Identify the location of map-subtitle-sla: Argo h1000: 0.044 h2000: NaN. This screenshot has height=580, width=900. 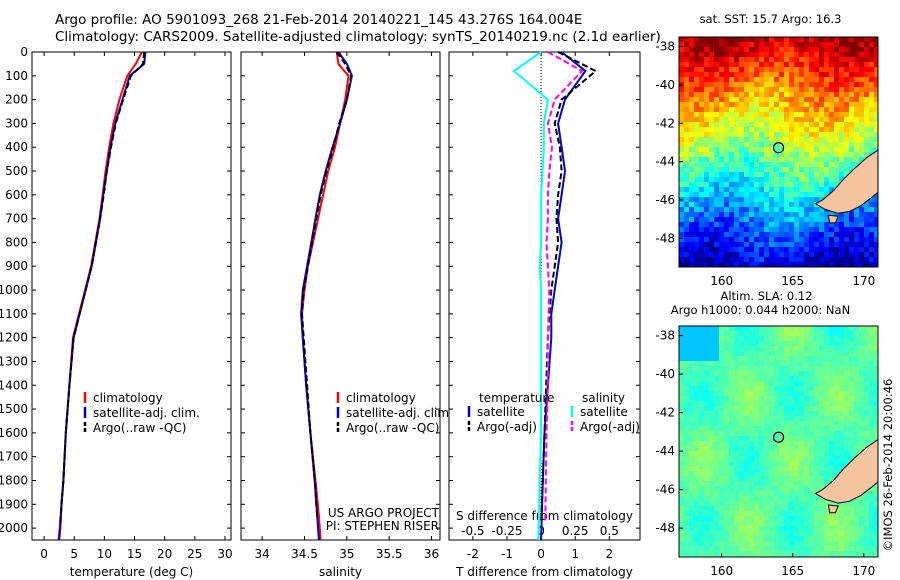
(760, 310).